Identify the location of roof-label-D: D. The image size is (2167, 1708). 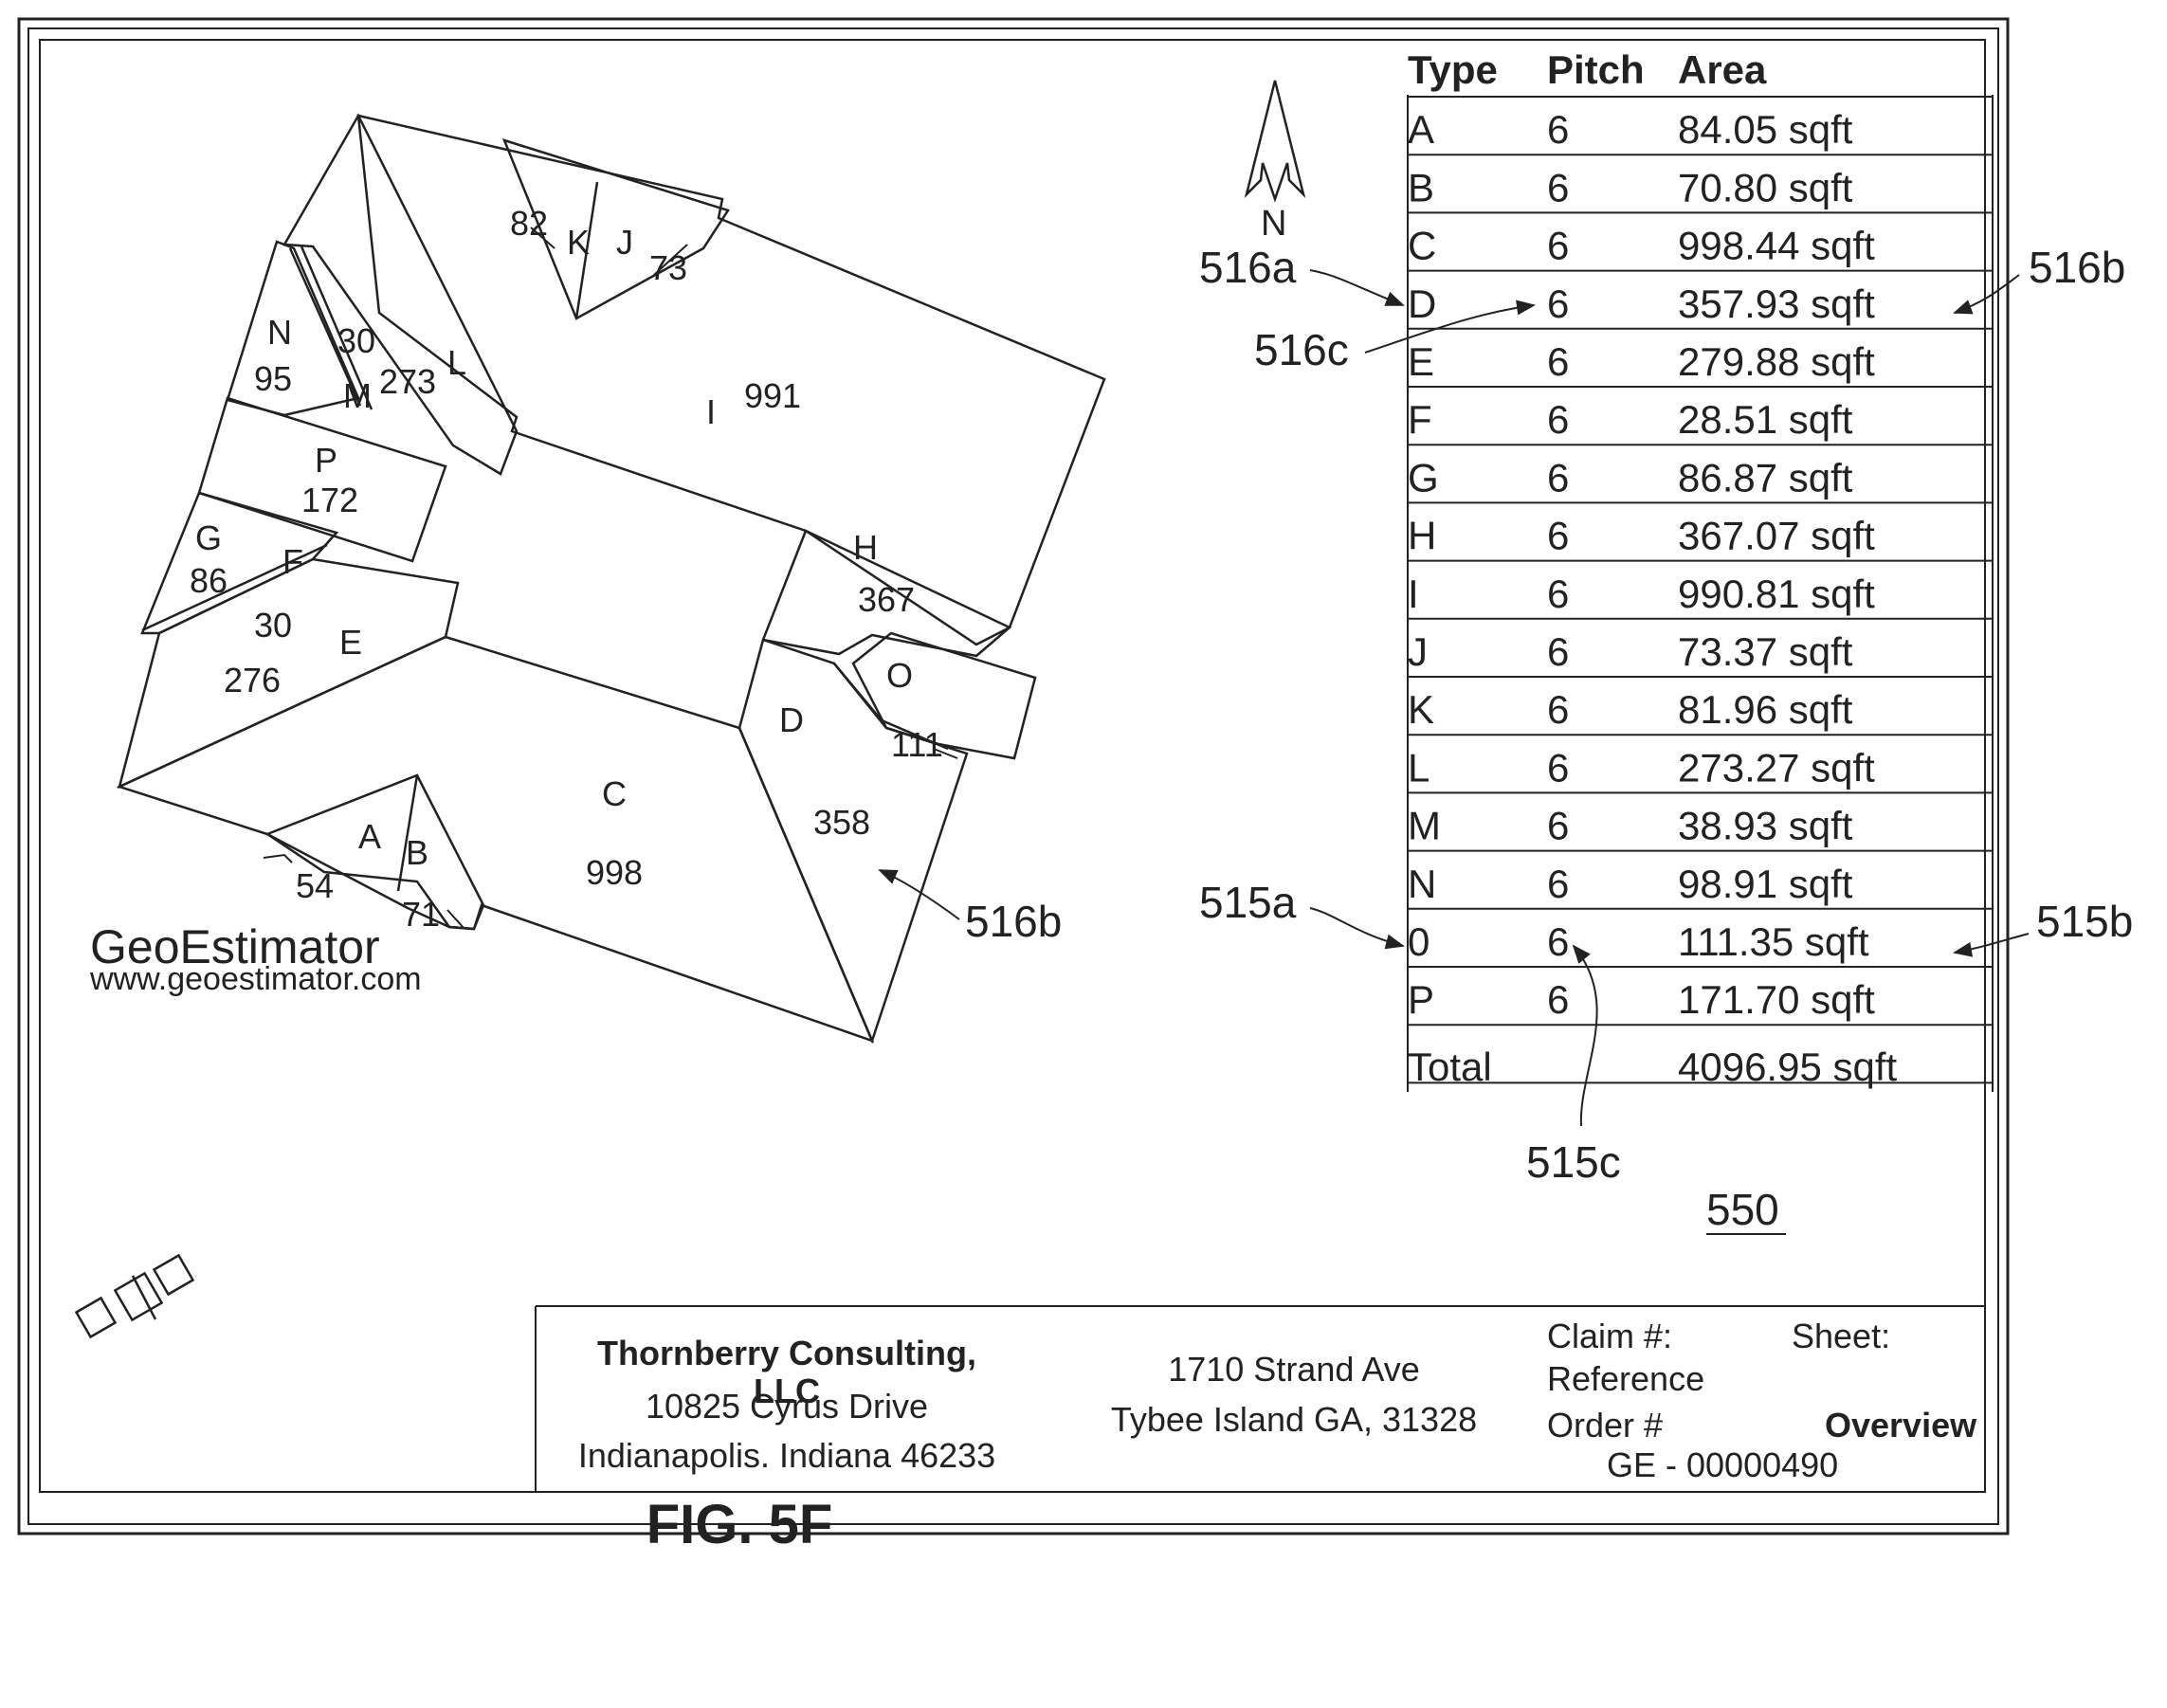
(791, 719).